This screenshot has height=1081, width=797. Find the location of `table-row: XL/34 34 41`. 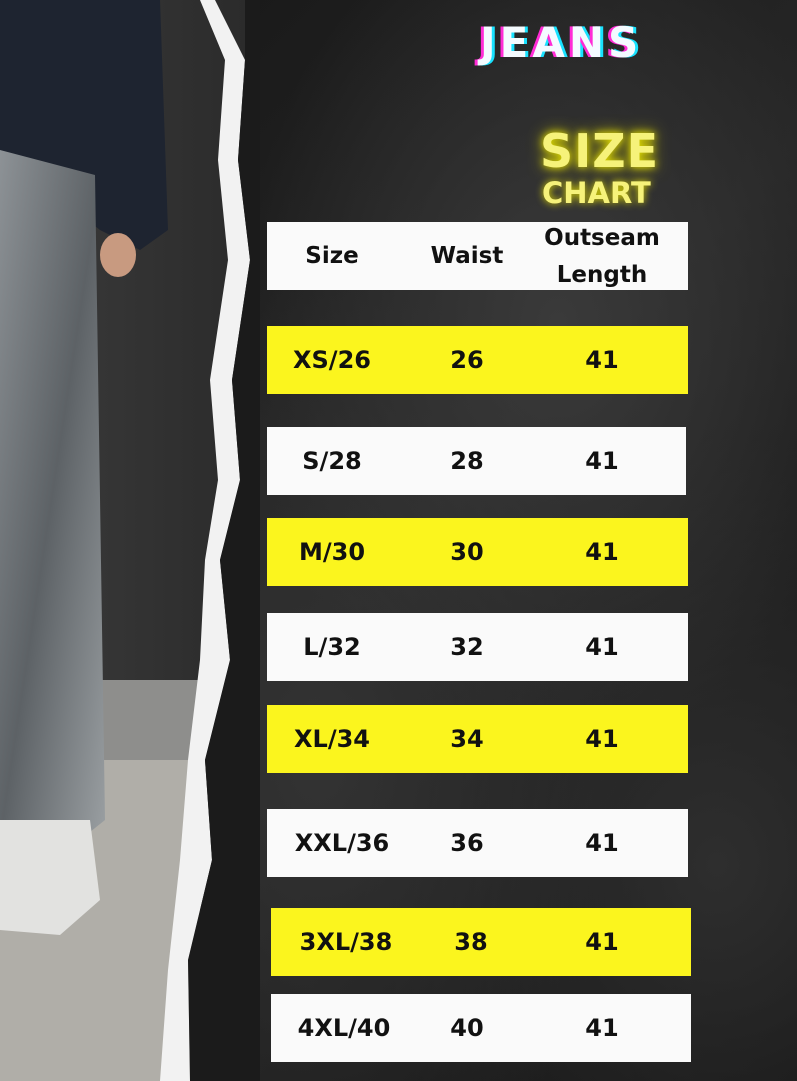

table-row: XL/34 34 41 is located at coordinates (477, 739).